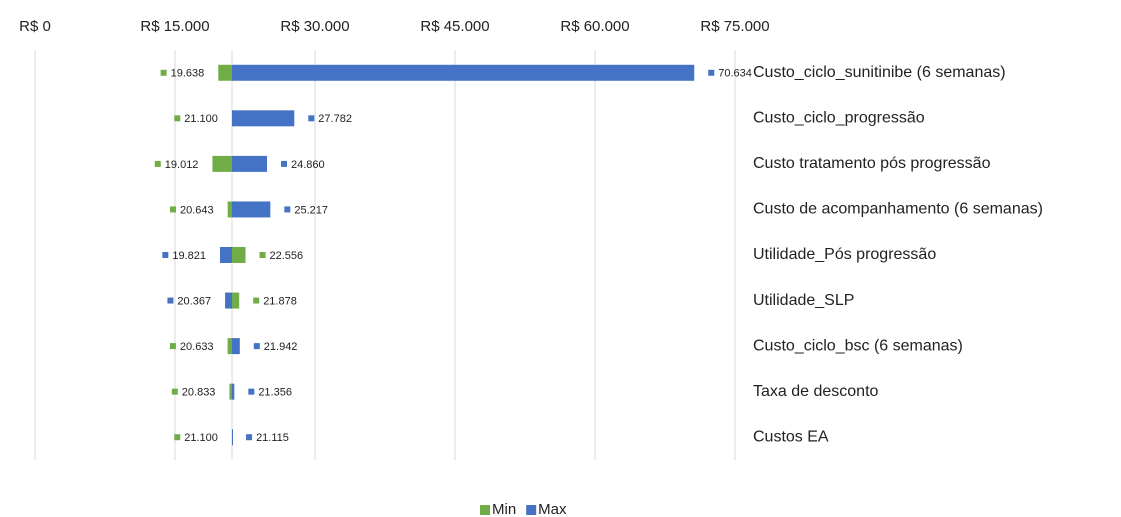 The image size is (1121, 517). I want to click on category-label: Custos EA, so click(791, 436).